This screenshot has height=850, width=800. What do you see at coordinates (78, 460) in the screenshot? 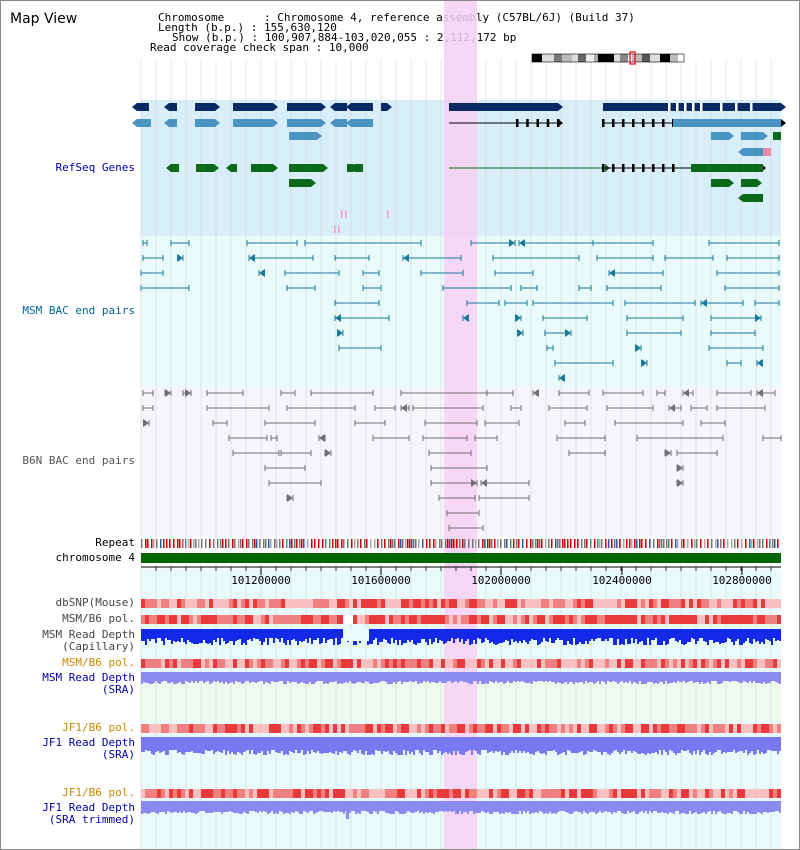
I see `b6n-bac-end-pairs-label: B6N BAC end pairs` at bounding box center [78, 460].